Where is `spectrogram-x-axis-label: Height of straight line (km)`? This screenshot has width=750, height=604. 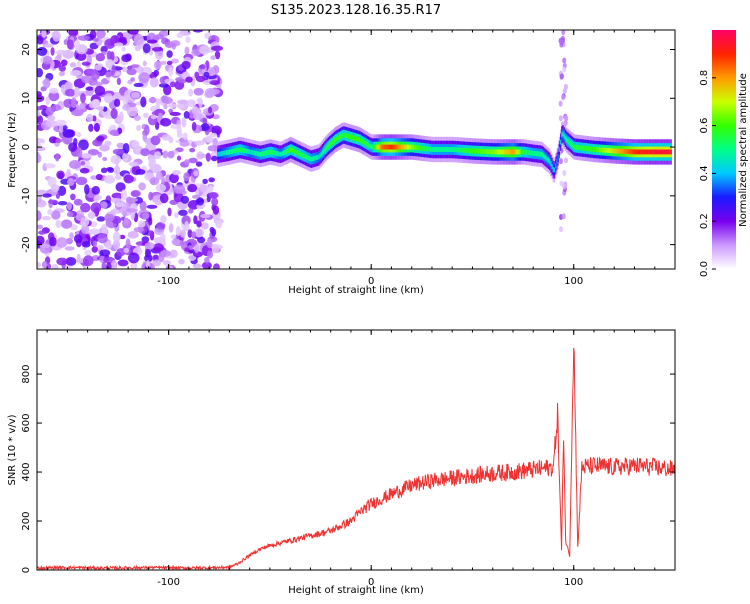 spectrogram-x-axis-label: Height of straight line (km) is located at coordinates (356, 290).